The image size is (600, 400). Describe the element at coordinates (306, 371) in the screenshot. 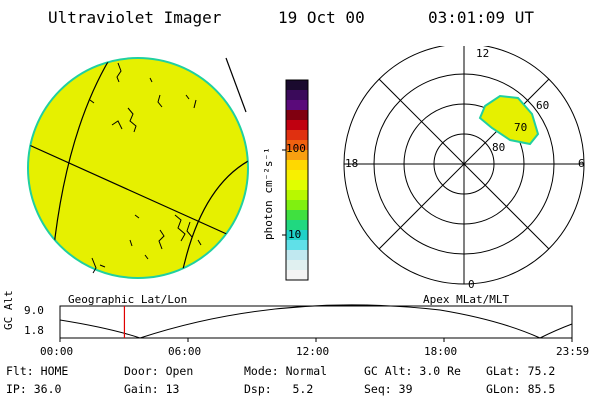

I see `mode-value: Normal` at that location.